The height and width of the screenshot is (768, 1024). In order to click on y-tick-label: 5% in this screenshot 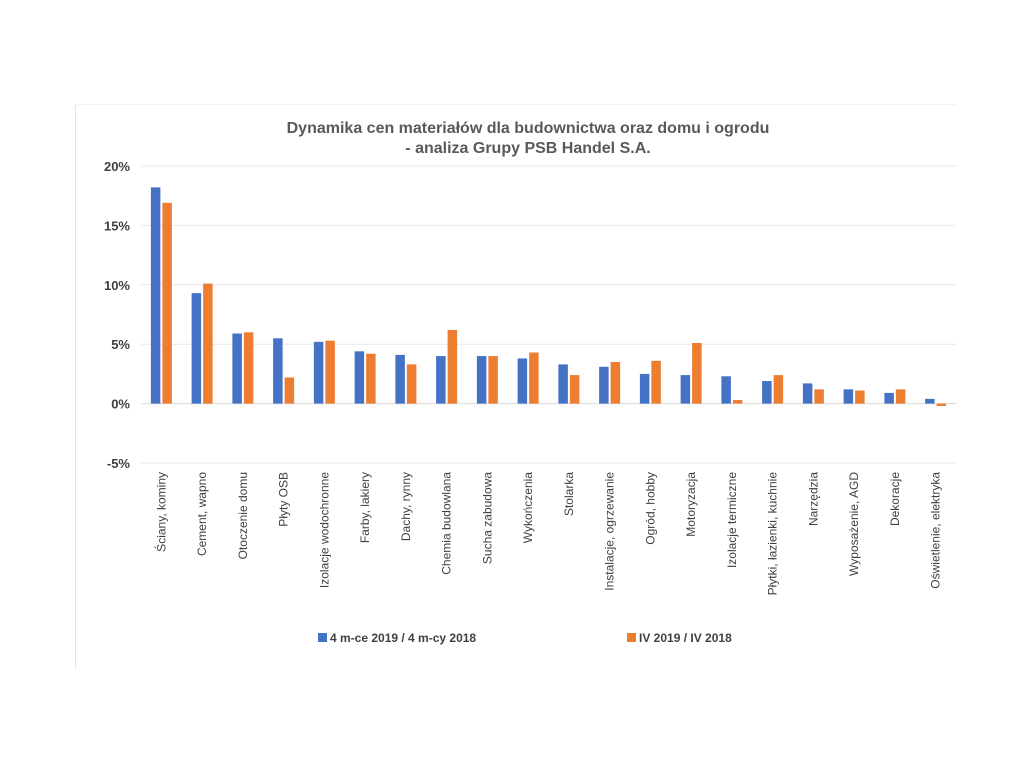, I will do `click(120, 344)`.